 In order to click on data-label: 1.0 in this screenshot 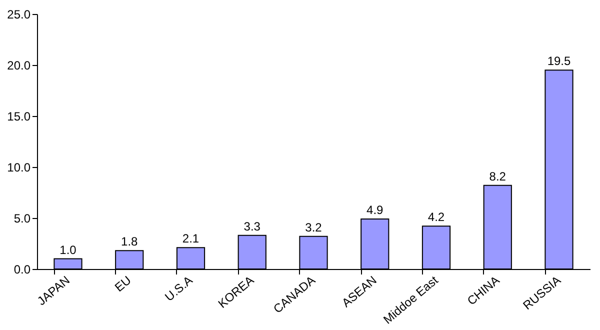, I will do `click(68, 249)`.